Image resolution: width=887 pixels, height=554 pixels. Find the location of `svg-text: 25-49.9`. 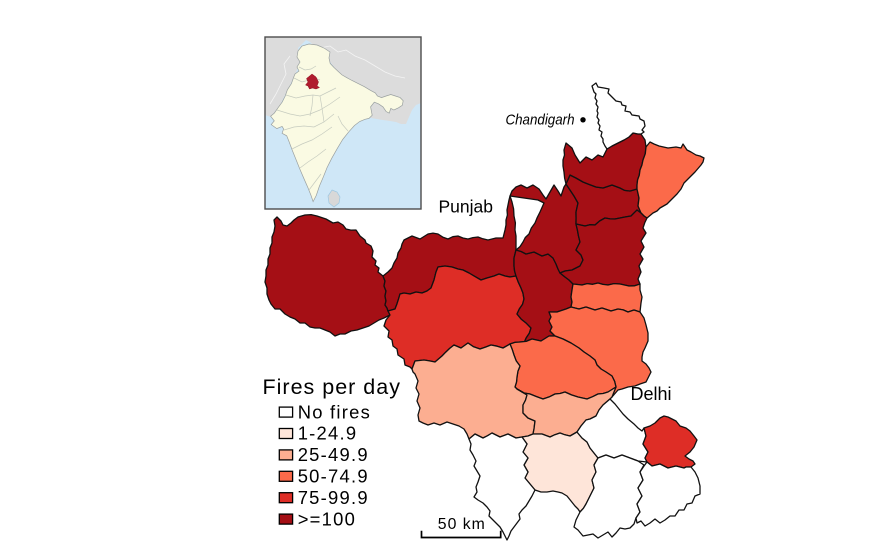

svg-text: 25-49.9 is located at coordinates (333, 454).